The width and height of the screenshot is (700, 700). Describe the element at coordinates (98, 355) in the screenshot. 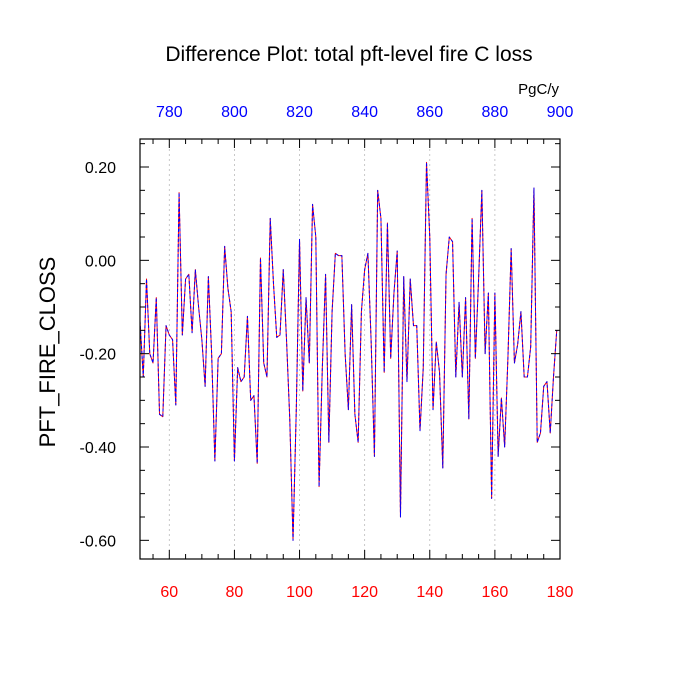

I see `y-tick-label: -0.20` at that location.